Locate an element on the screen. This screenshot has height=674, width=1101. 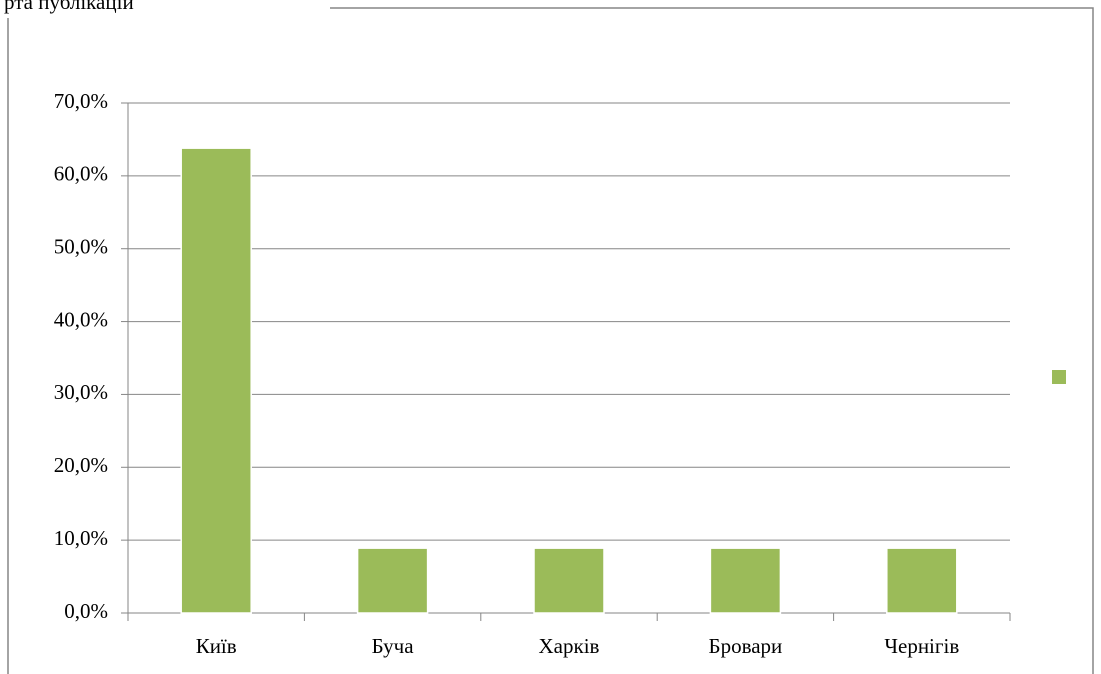
caption: рта публікацій is located at coordinates (69, 7).